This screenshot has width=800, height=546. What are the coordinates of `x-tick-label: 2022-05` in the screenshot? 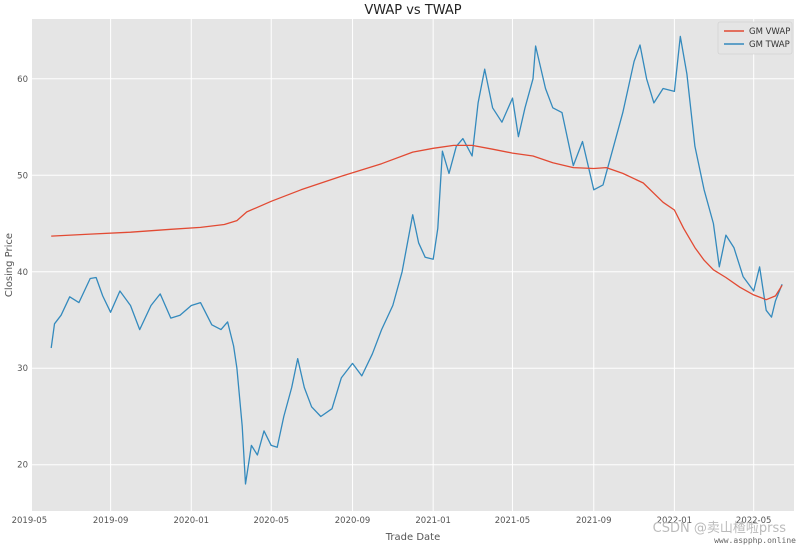 It's located at (754, 521).